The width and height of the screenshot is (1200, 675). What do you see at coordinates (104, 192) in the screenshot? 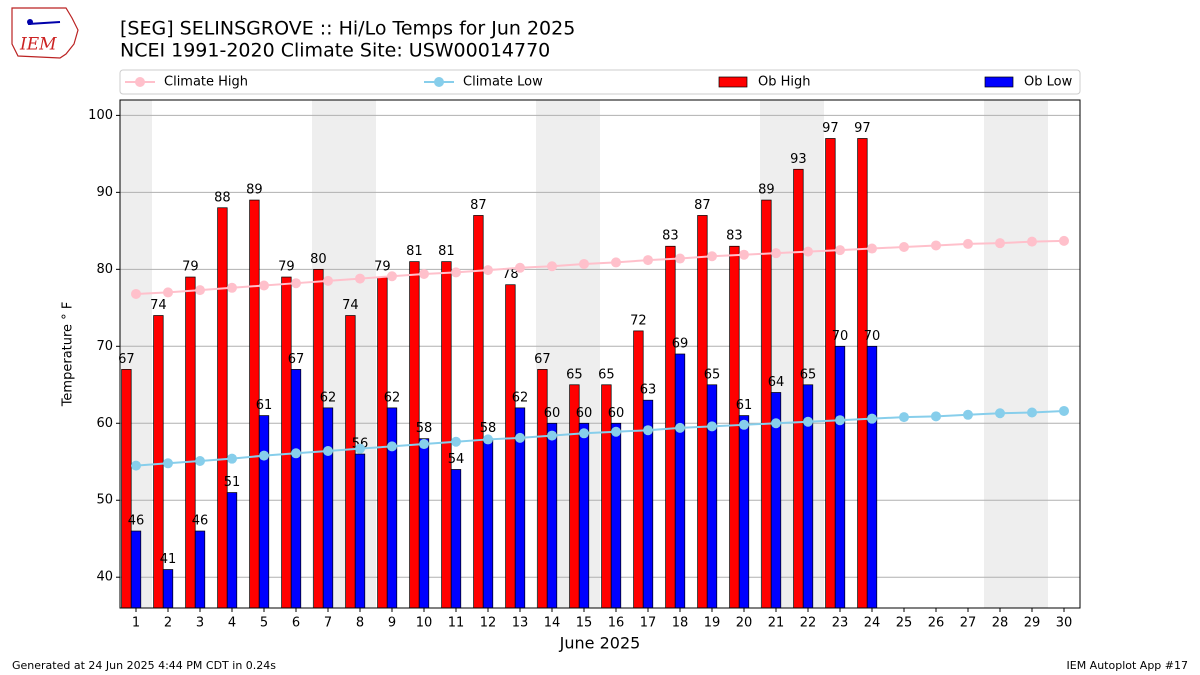
I see `y-tick-label: 90` at bounding box center [104, 192].